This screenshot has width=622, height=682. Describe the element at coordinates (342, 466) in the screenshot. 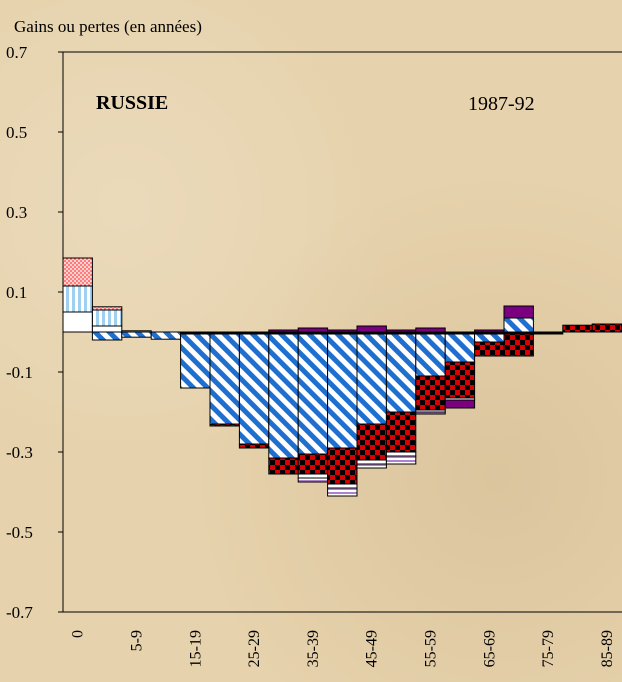

I see `bar-segment-40-44-s6` at that location.